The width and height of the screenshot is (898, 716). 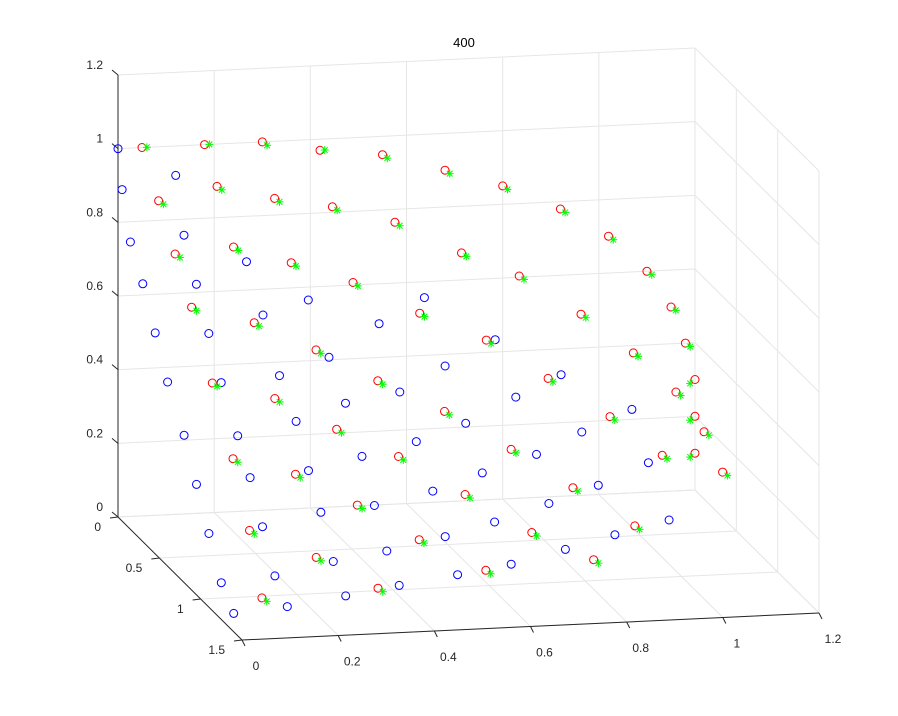 I want to click on y-tick-label: 1.5, so click(x=216, y=650).